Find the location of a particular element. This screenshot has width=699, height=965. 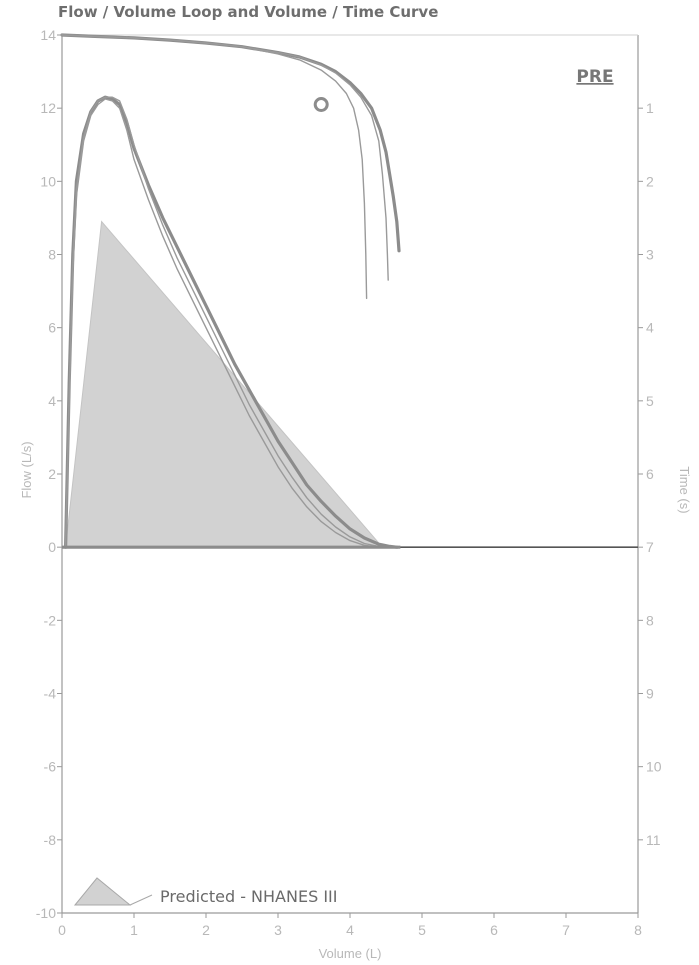

x-tick-label: 8 is located at coordinates (638, 930).